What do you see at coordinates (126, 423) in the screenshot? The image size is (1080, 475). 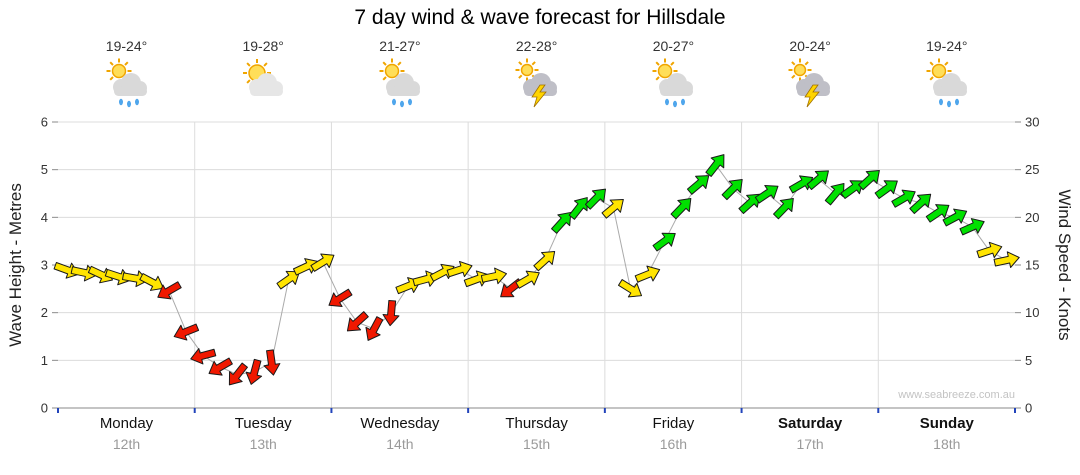 I see `day-name: Monday` at bounding box center [126, 423].